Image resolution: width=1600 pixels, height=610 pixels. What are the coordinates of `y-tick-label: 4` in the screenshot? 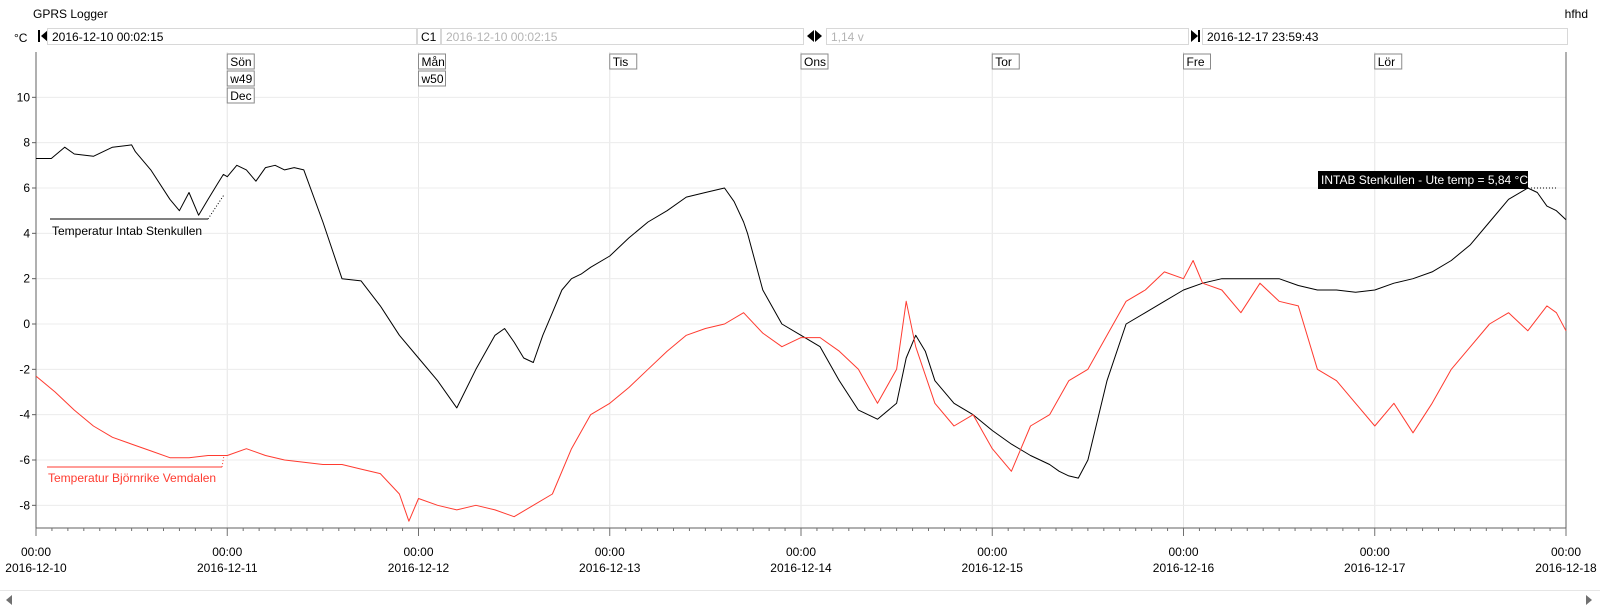 It's located at (26, 233).